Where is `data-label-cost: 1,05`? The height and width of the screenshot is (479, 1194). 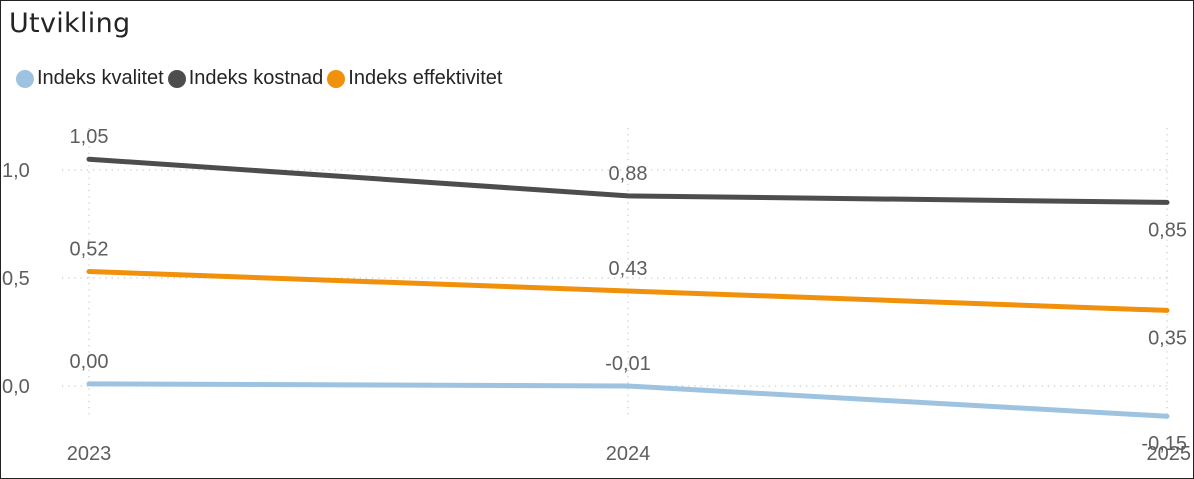 data-label-cost: 1,05 is located at coordinates (89, 137).